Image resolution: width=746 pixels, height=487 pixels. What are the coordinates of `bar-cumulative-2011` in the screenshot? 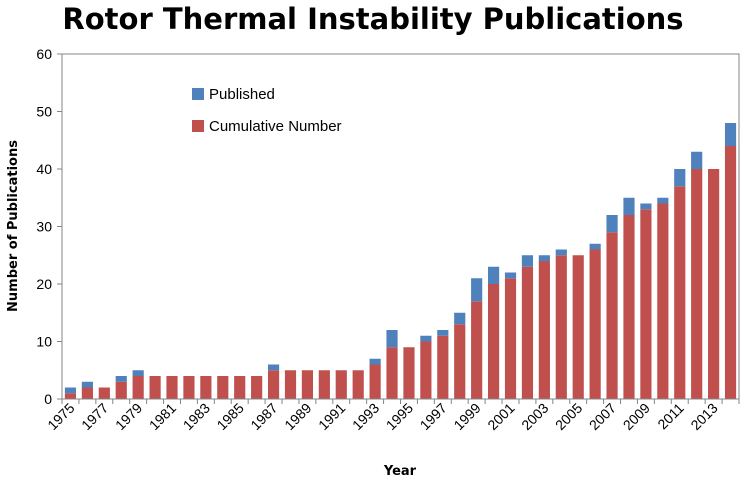 It's located at (680, 292).